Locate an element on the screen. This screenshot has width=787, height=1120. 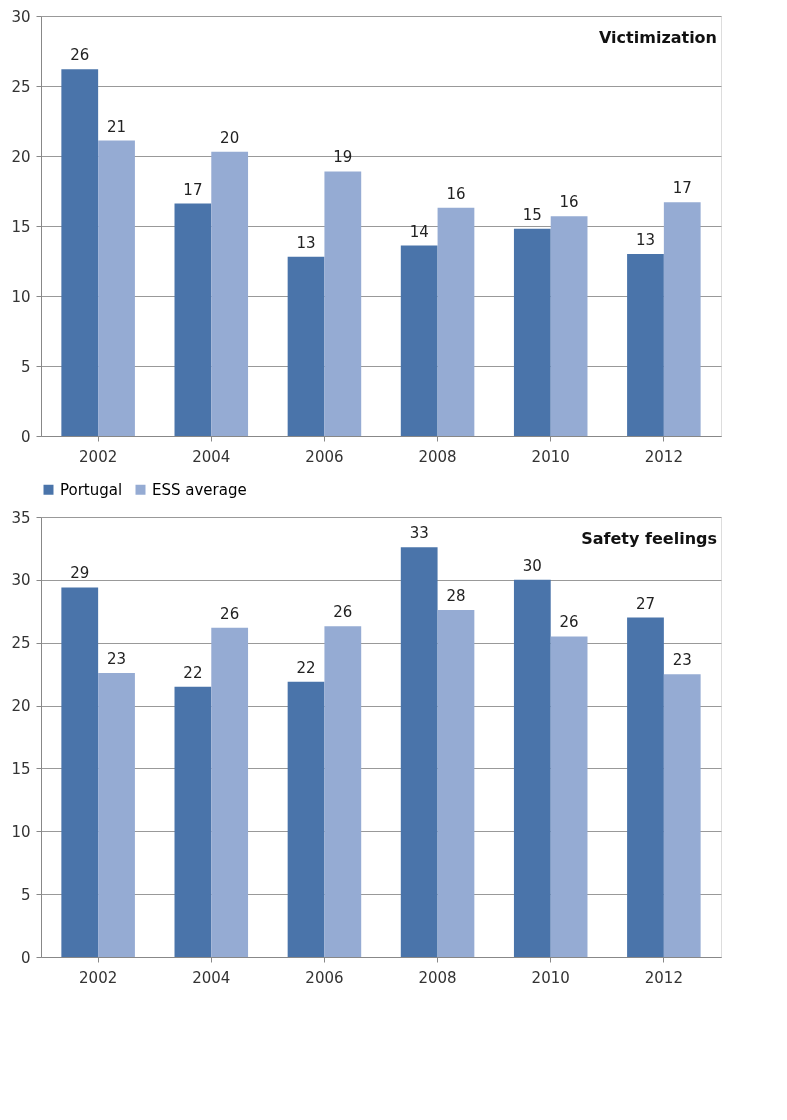
data-label: 15 is located at coordinates (532, 214).